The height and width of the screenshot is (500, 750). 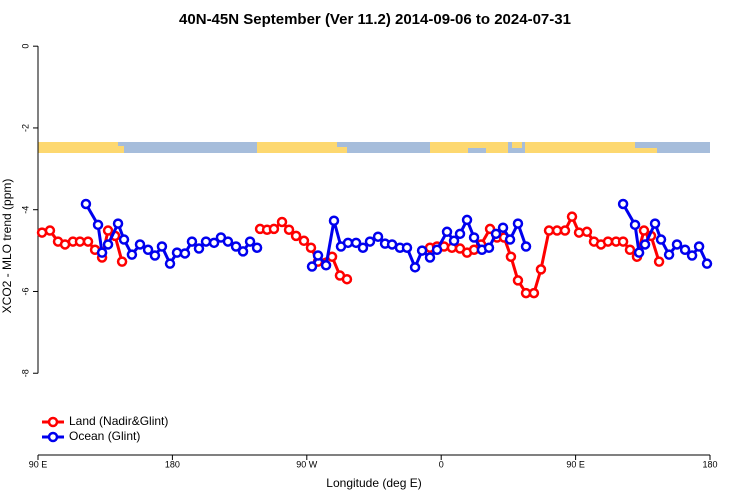 What do you see at coordinates (7, 246) in the screenshot?
I see `y-axis-title: XCO2 - MLO trend (ppm)` at bounding box center [7, 246].